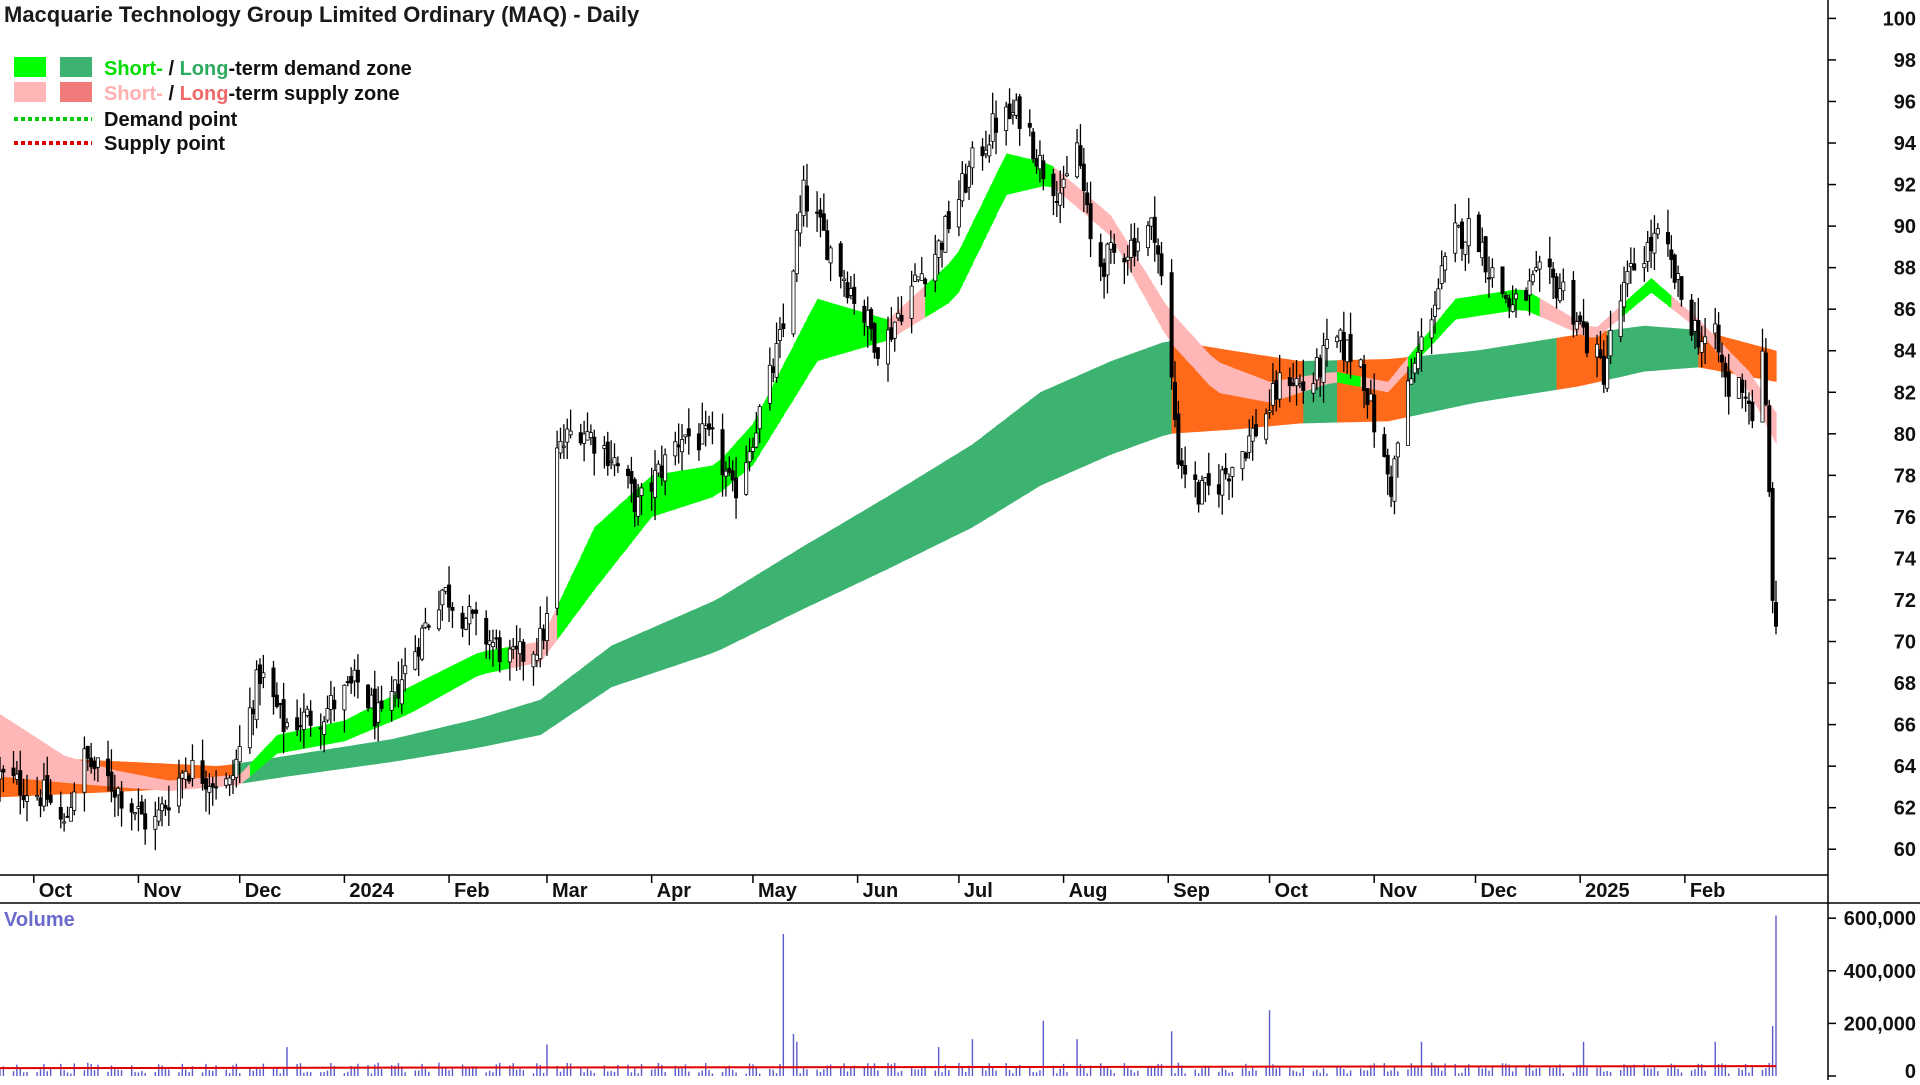 The height and width of the screenshot is (1085, 1920). I want to click on legend-supply-point: Supply point, so click(164, 144).